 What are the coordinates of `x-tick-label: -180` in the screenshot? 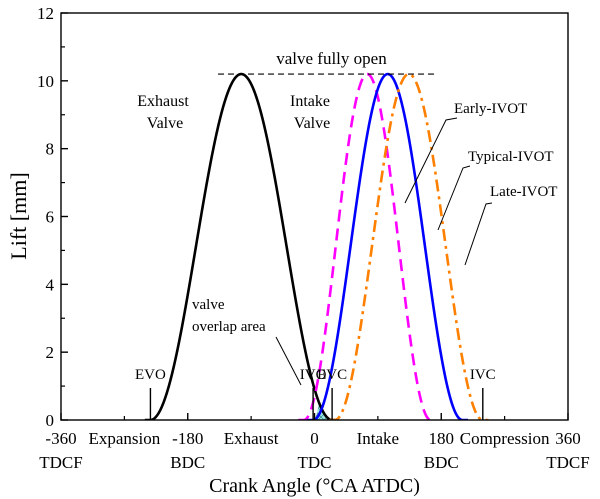 It's located at (187, 438).